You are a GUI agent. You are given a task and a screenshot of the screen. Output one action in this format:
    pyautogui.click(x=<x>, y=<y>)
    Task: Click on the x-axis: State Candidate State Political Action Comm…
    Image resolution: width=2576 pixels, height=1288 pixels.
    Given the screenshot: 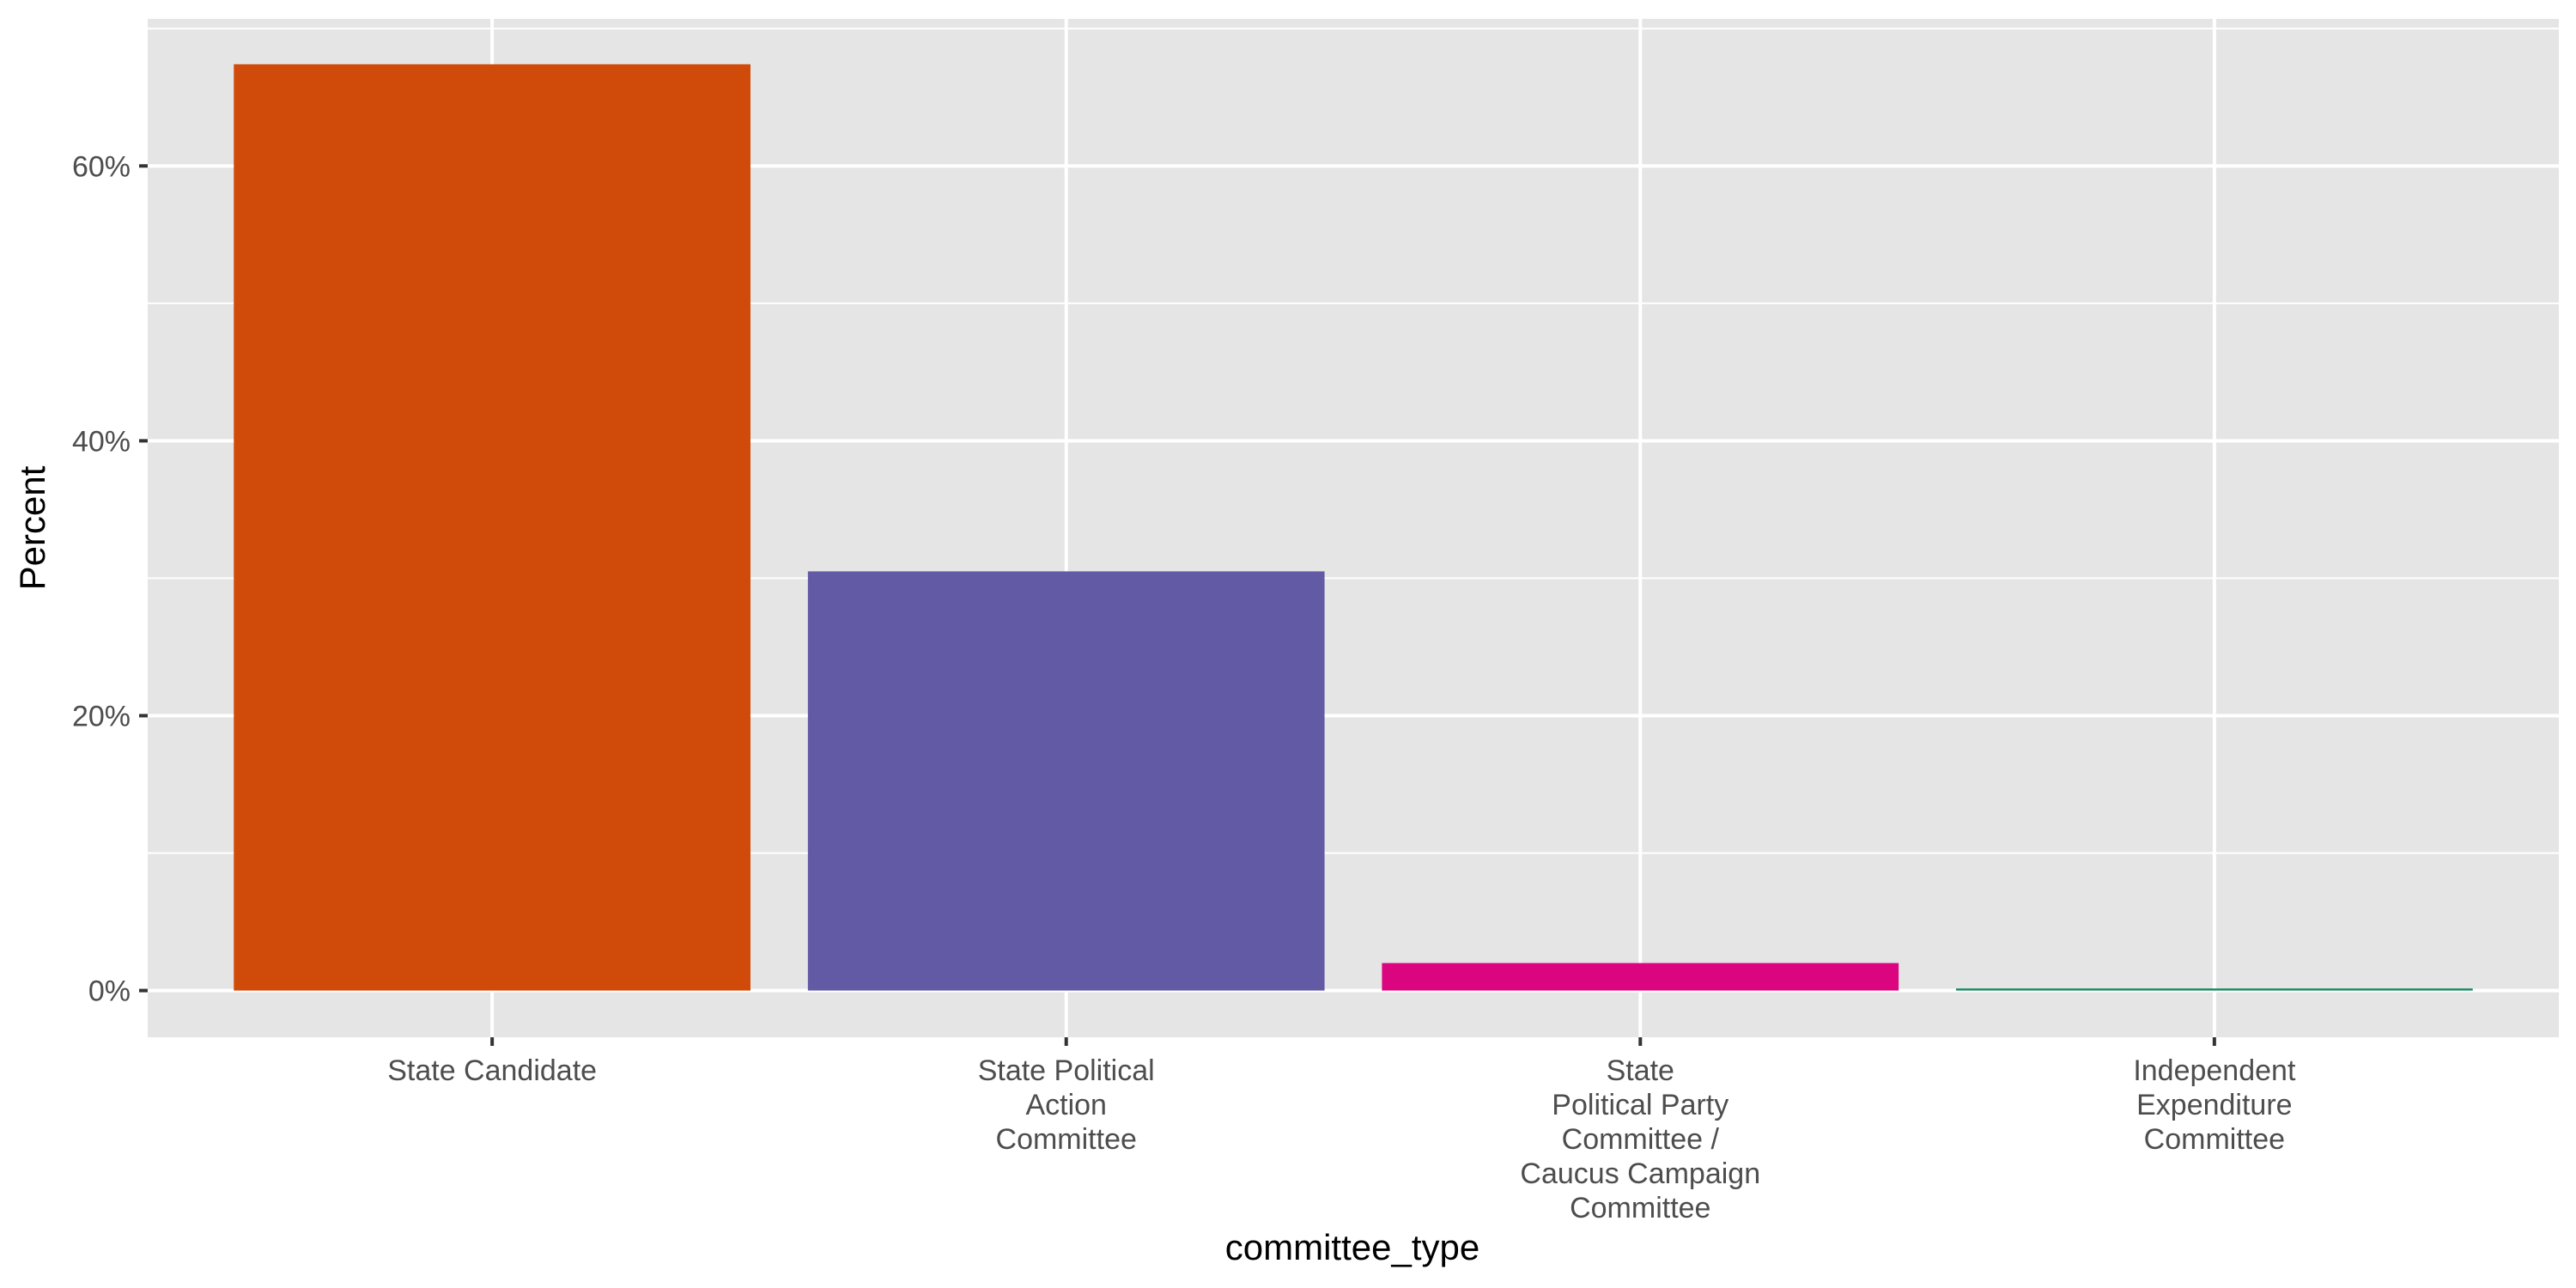 What is the action you would take?
    pyautogui.click(x=1341, y=1130)
    